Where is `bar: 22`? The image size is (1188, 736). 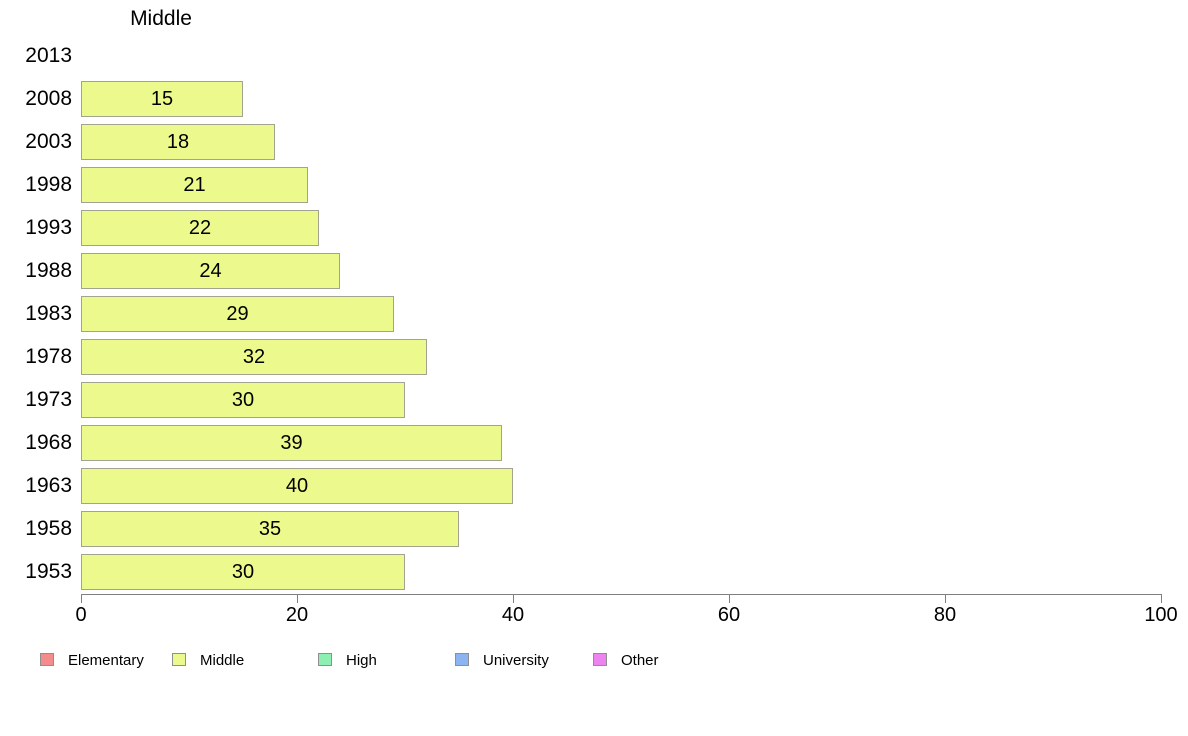 bar: 22 is located at coordinates (200, 228).